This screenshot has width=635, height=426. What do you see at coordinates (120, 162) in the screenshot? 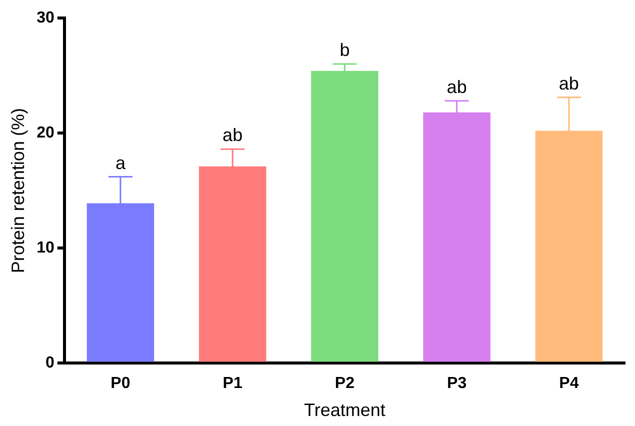
I see `annotation: a` at bounding box center [120, 162].